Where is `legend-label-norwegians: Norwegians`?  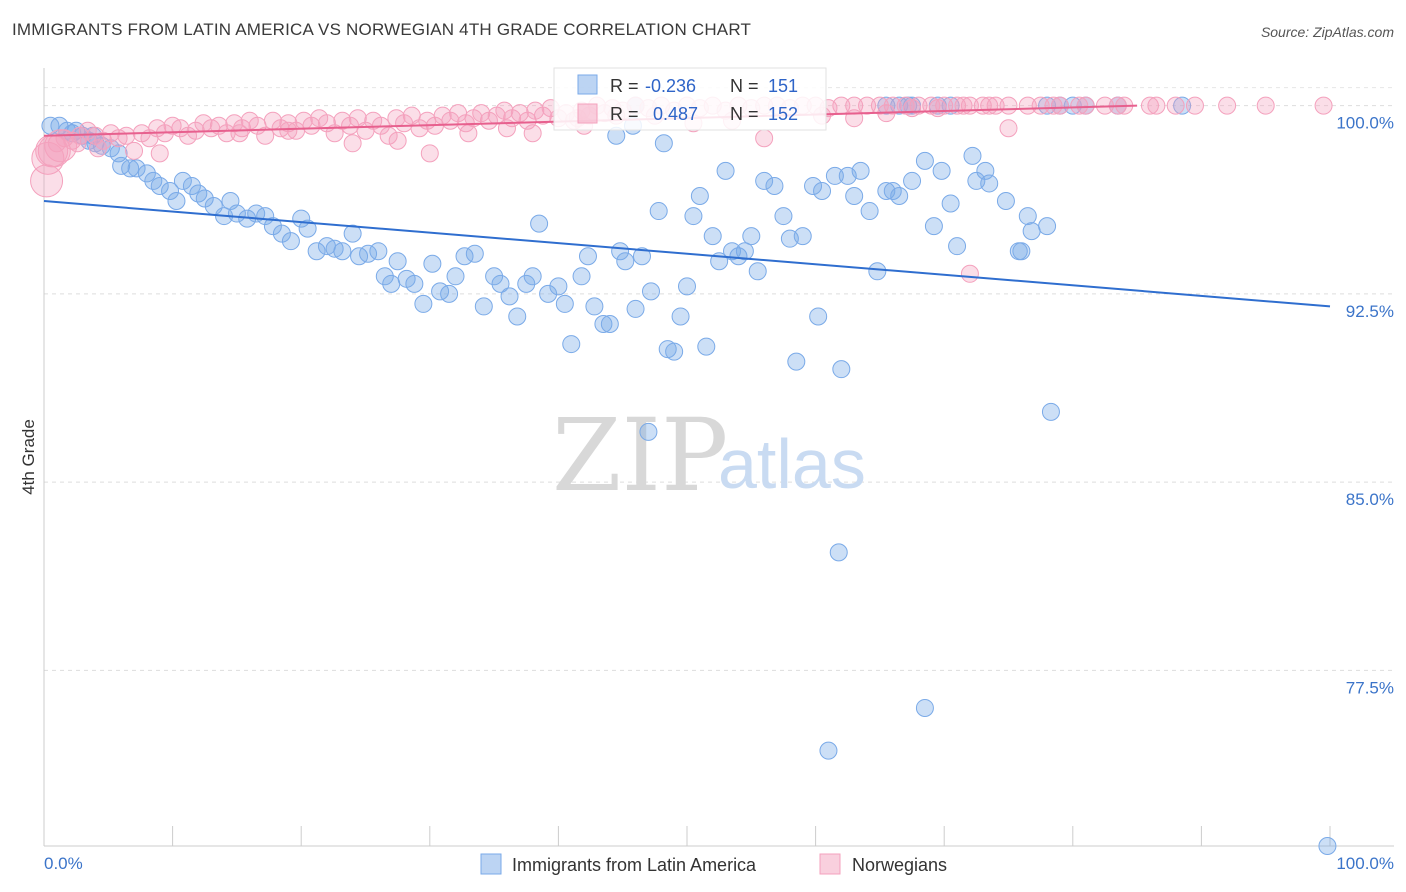 legend-label-norwegians: Norwegians is located at coordinates (899, 865).